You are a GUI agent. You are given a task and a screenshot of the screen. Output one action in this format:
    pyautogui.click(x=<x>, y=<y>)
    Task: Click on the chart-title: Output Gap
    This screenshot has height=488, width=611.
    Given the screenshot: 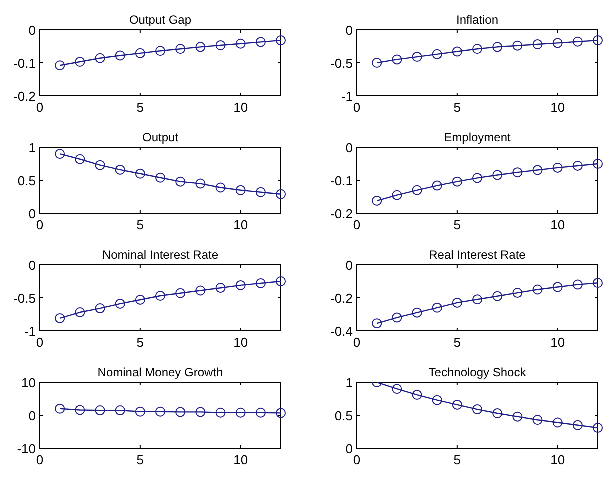 What is the action you would take?
    pyautogui.click(x=160, y=20)
    